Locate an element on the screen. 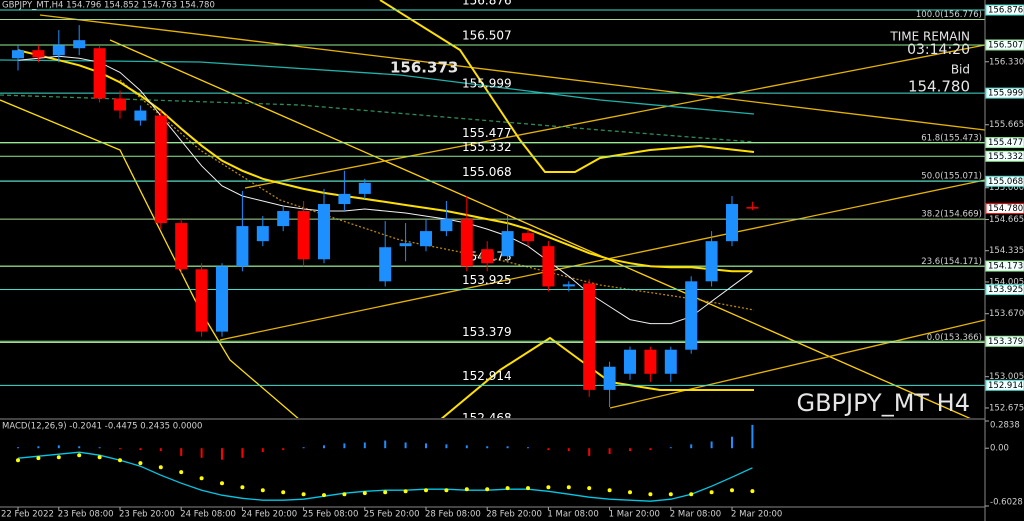 The image size is (1024, 521). level-box-label: 152.914 is located at coordinates (1005, 386).